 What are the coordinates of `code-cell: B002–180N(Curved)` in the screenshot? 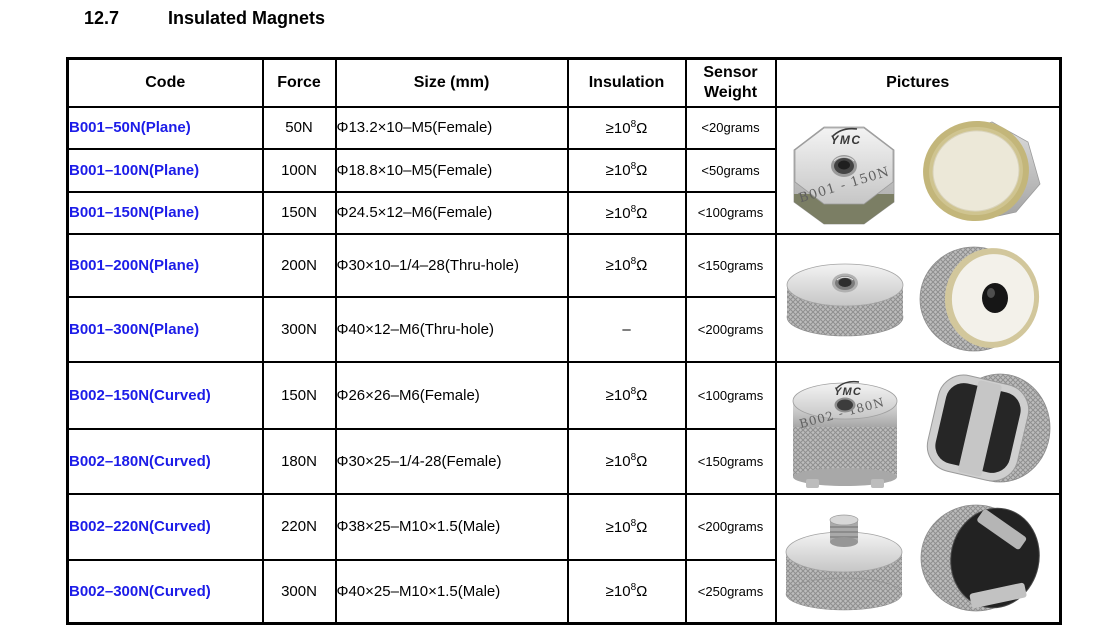 It's located at (165, 461).